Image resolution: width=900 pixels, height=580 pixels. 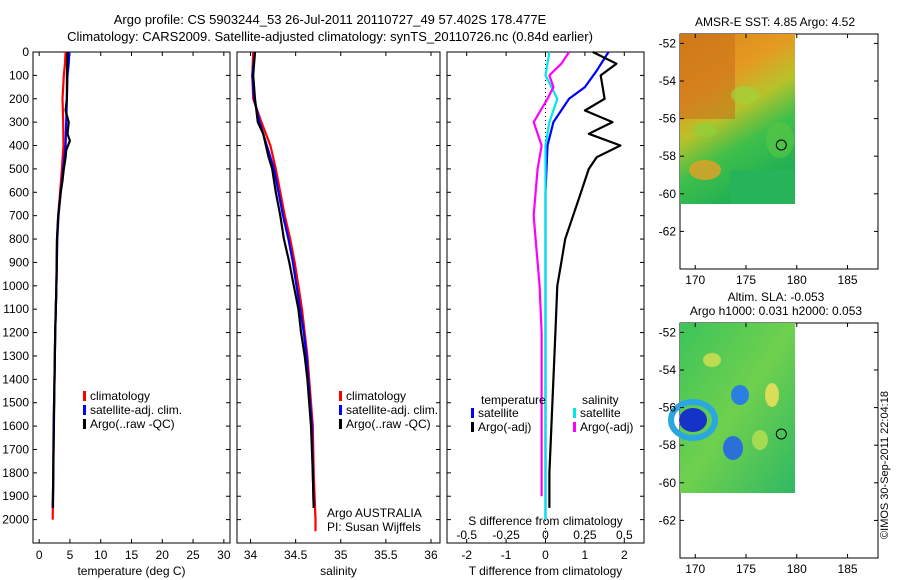 What do you see at coordinates (545, 535) in the screenshot?
I see `top-tick-label: 0` at bounding box center [545, 535].